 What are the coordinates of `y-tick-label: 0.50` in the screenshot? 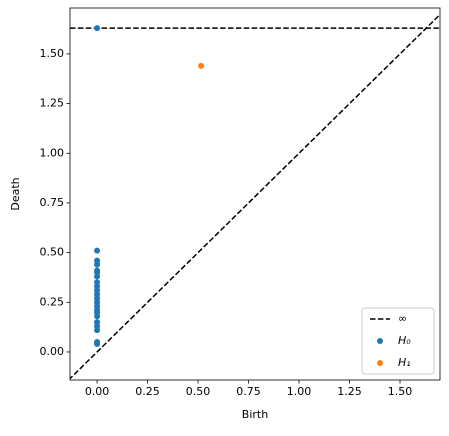 It's located at (52, 252).